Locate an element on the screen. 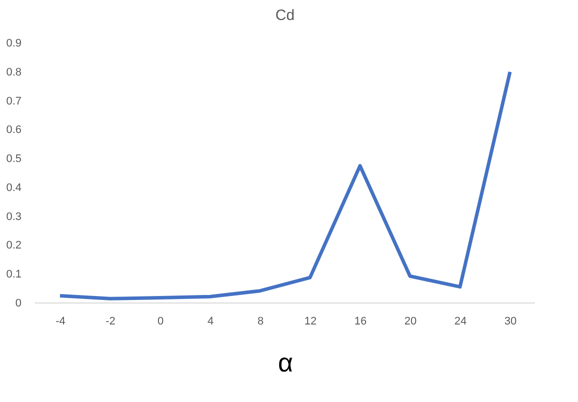 The height and width of the screenshot is (402, 578). y-tick-label: 0.9 is located at coordinates (14, 44).